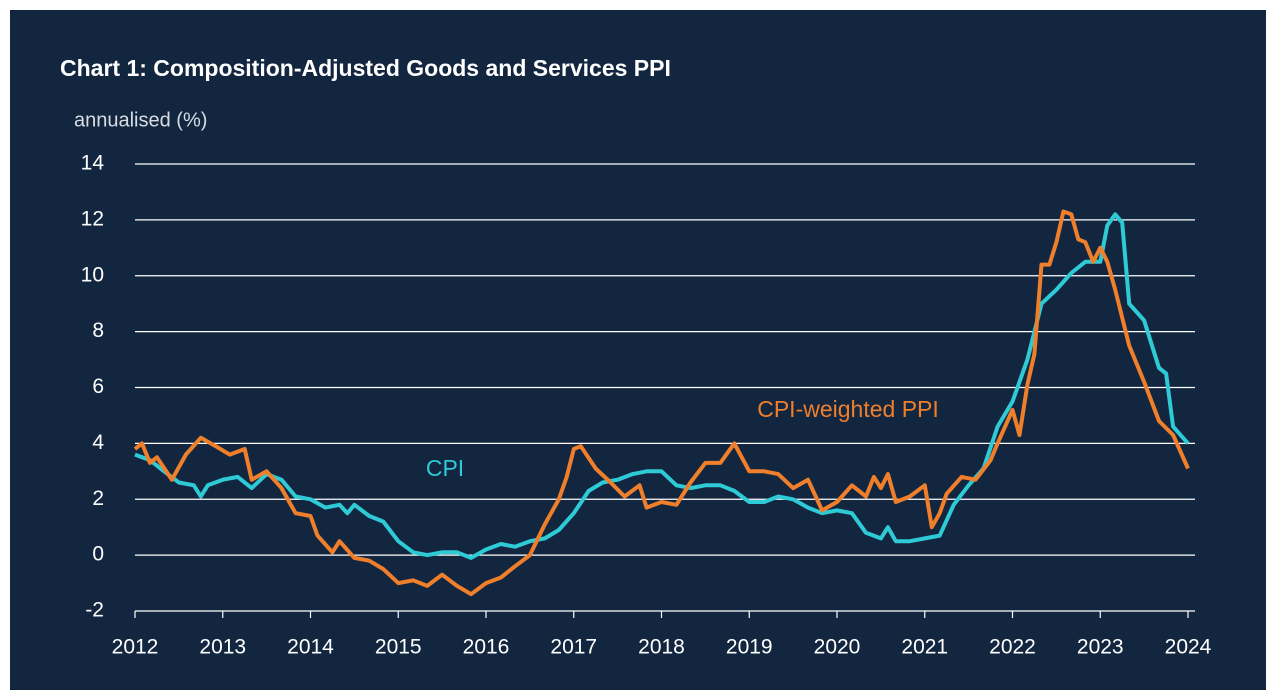  What do you see at coordinates (98, 498) in the screenshot?
I see `y-tick-label: 2` at bounding box center [98, 498].